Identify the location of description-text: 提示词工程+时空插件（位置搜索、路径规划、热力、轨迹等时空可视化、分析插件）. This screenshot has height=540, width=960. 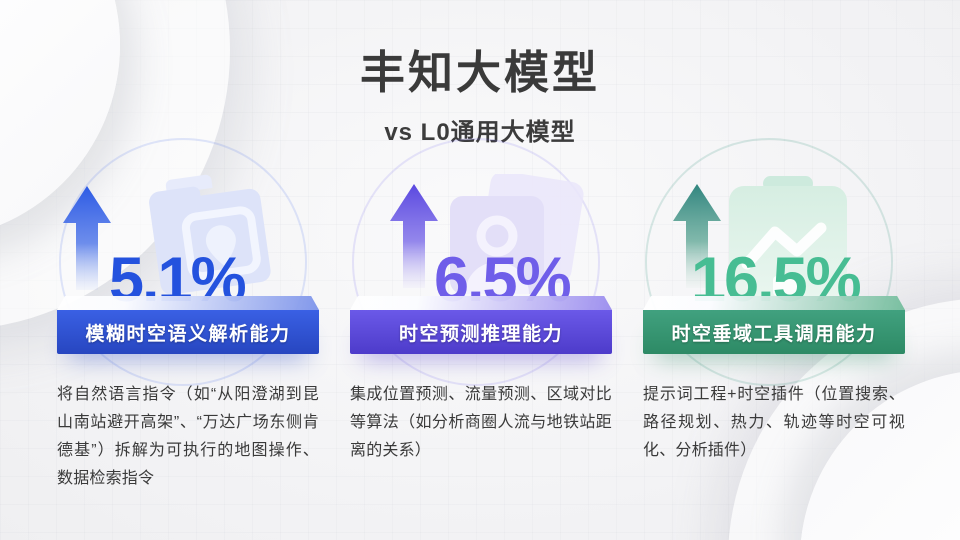
(774, 422).